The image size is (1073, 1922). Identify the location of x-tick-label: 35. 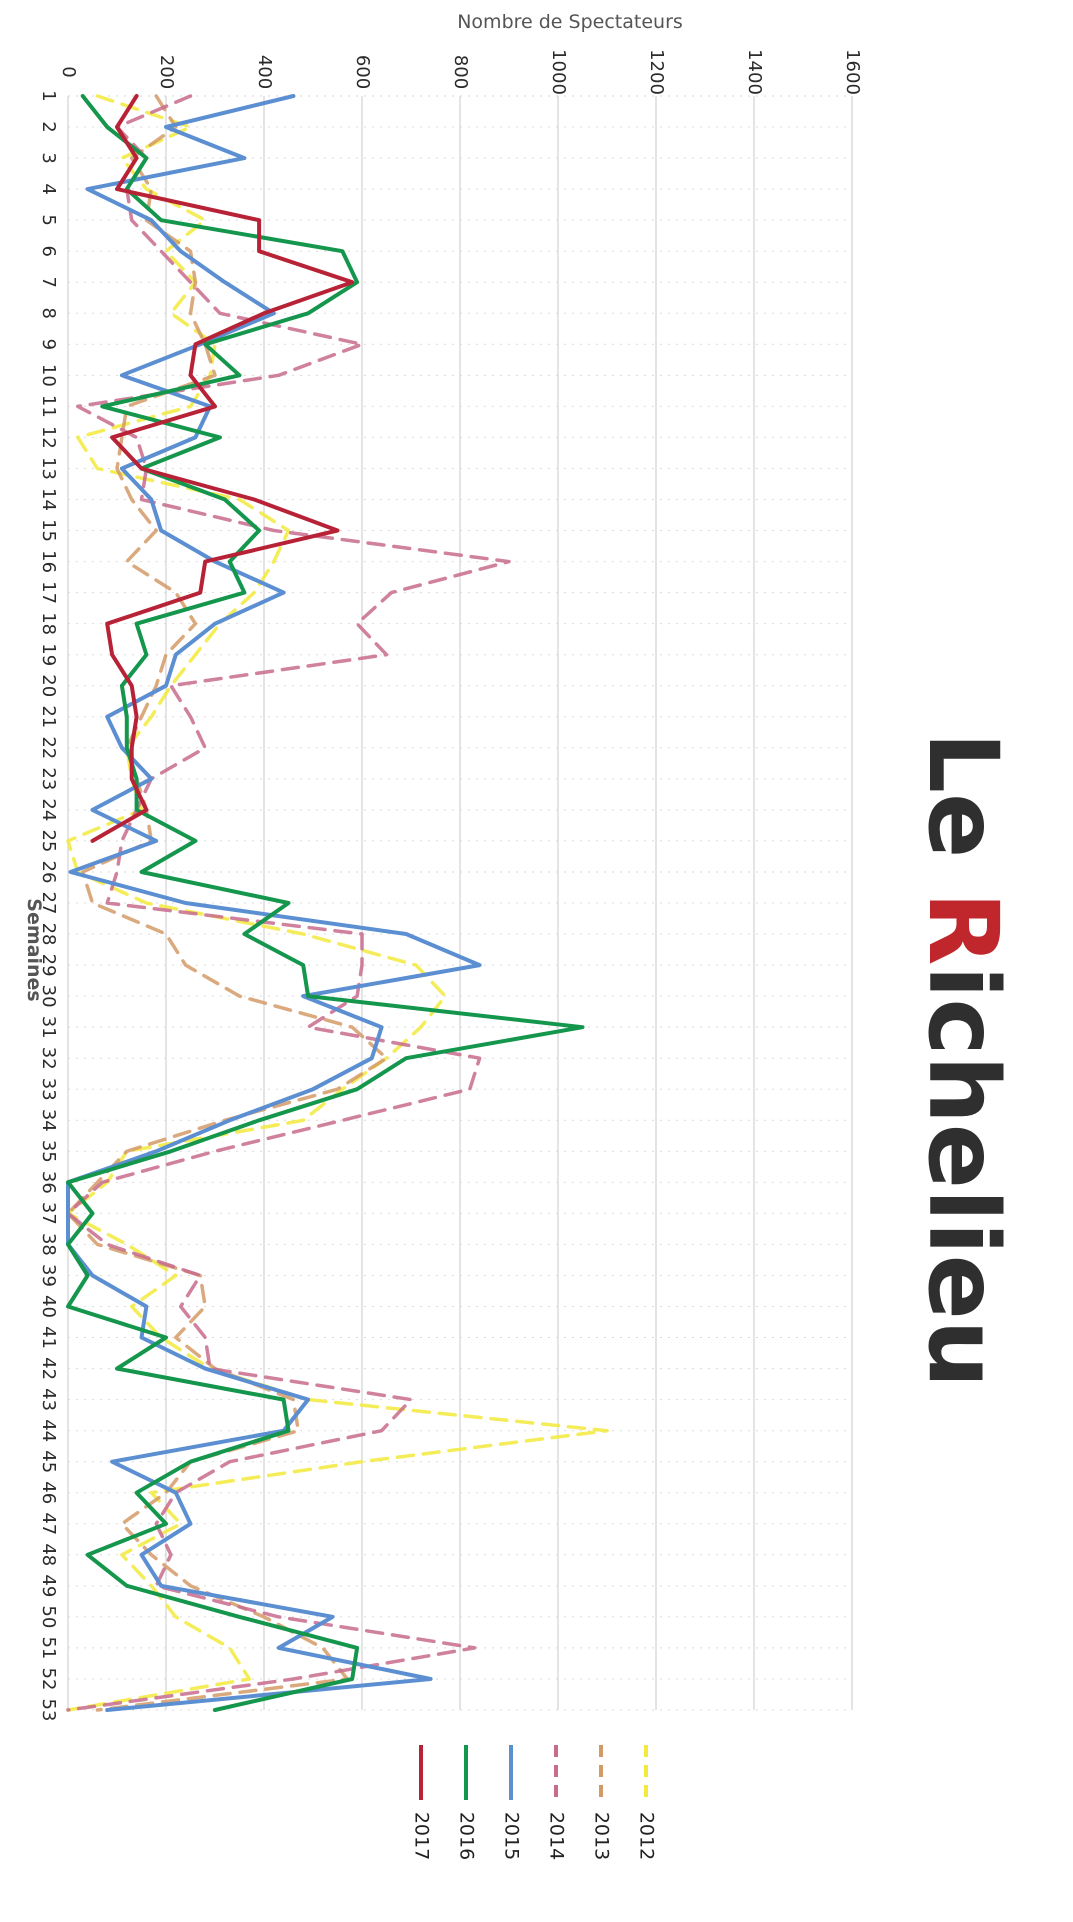
(48, 1151).